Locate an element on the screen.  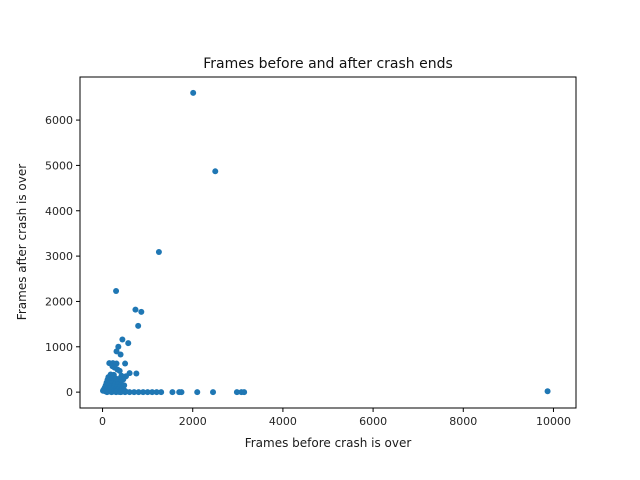
y-tick-label: 3000 is located at coordinates (59, 256).